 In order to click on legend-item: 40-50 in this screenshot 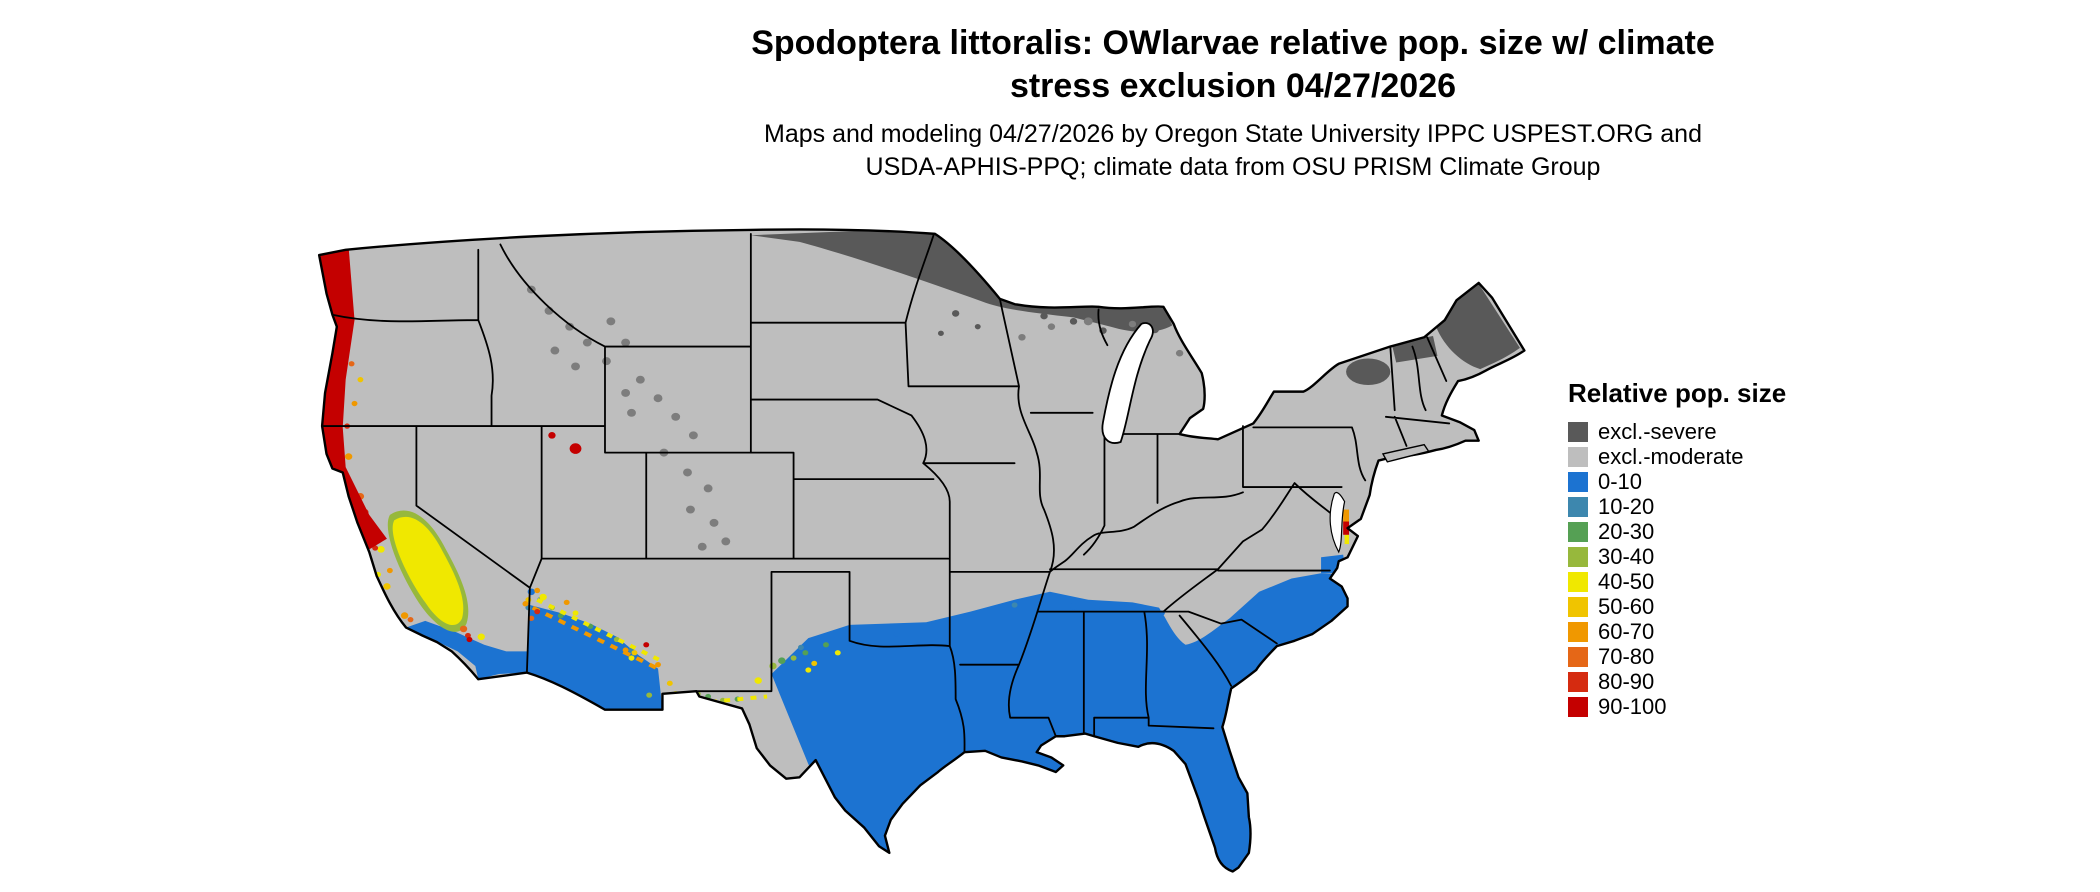, I will do `click(1733, 581)`.